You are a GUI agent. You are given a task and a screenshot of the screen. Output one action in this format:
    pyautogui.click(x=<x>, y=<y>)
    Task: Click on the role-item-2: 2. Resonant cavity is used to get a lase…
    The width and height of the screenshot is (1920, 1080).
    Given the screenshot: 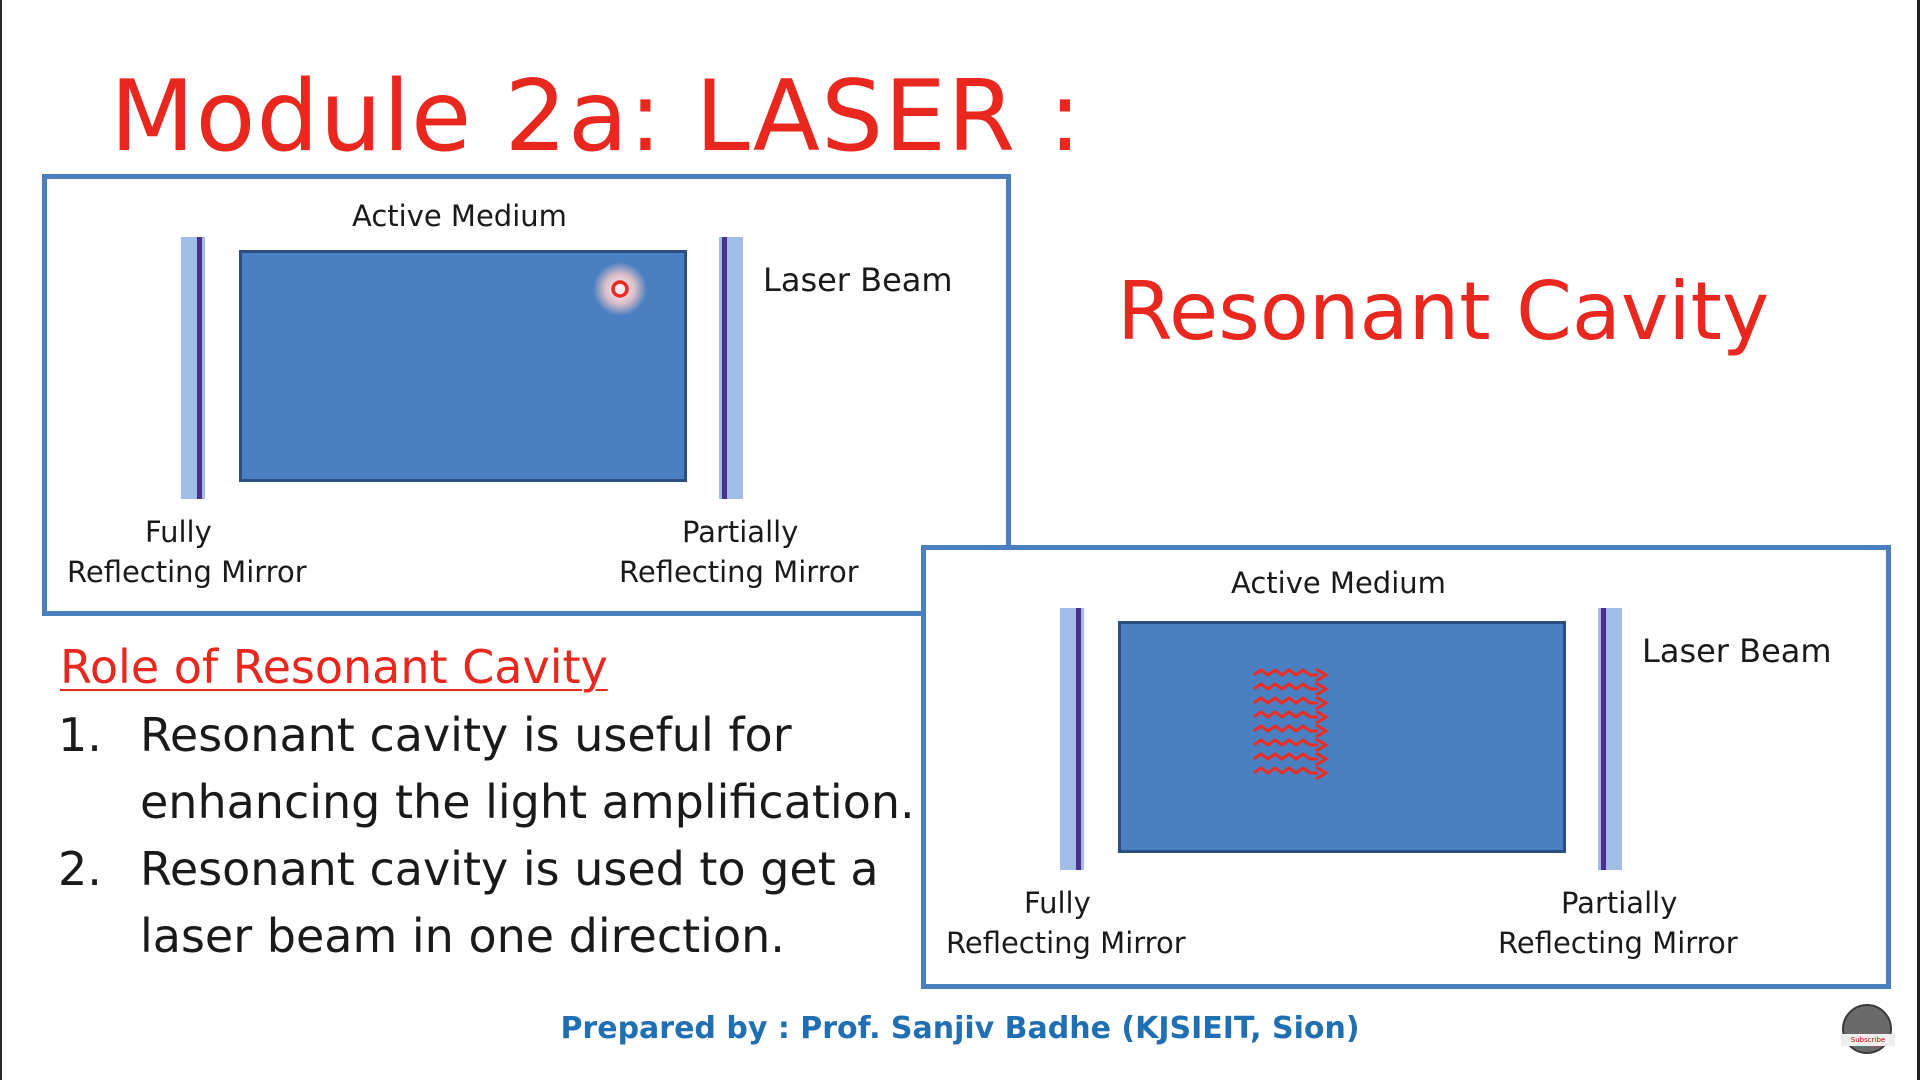 What is the action you would take?
    pyautogui.click(x=488, y=903)
    